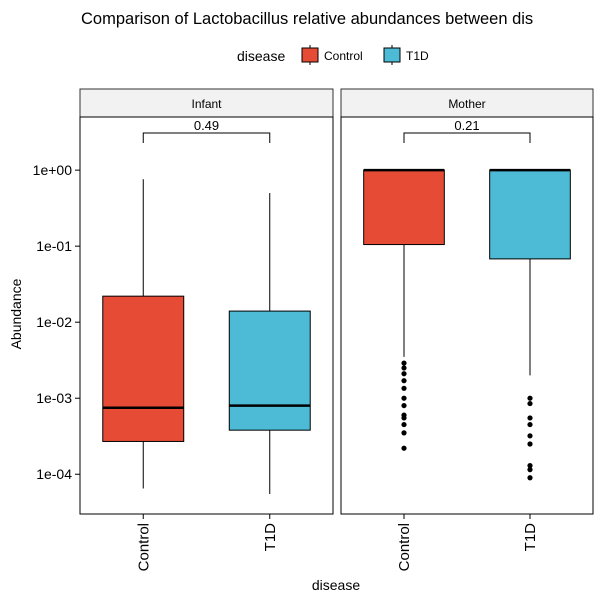 Image resolution: width=600 pixels, height=600 pixels. What do you see at coordinates (336, 585) in the screenshot?
I see `x-axis-label: disease` at bounding box center [336, 585].